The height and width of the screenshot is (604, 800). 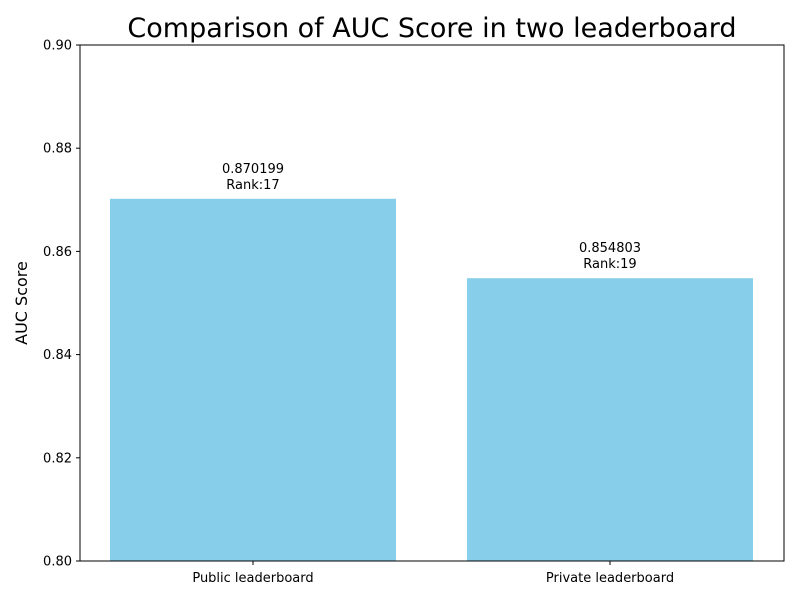 What do you see at coordinates (610, 578) in the screenshot?
I see `x-tick-label: Private leaderboard` at bounding box center [610, 578].